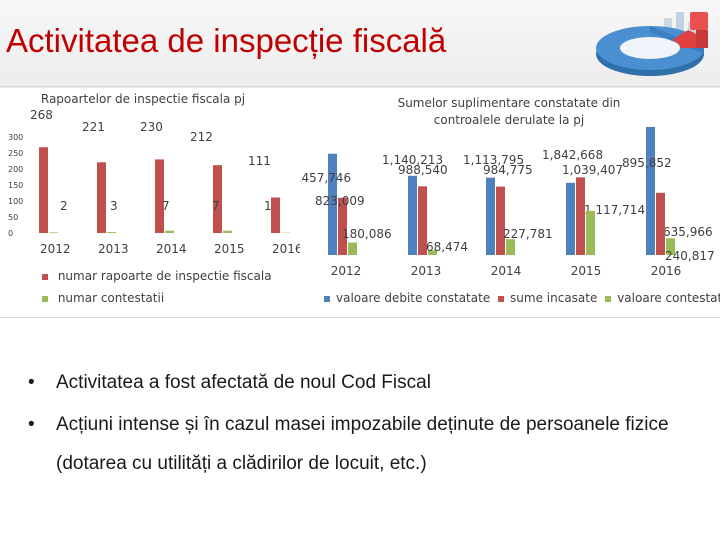  I want to click on chart1-legend-item-2: numar contestatii, so click(103, 298).